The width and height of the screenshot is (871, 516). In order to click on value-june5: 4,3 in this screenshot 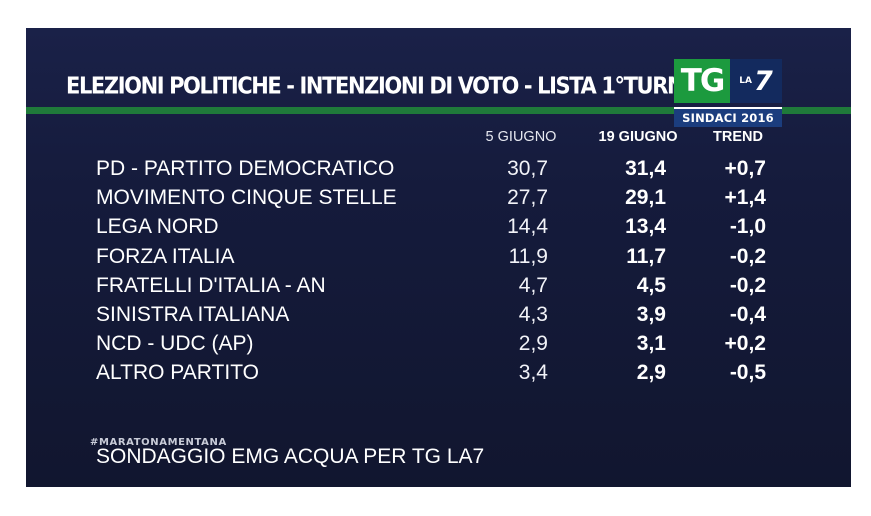, I will do `click(533, 314)`.